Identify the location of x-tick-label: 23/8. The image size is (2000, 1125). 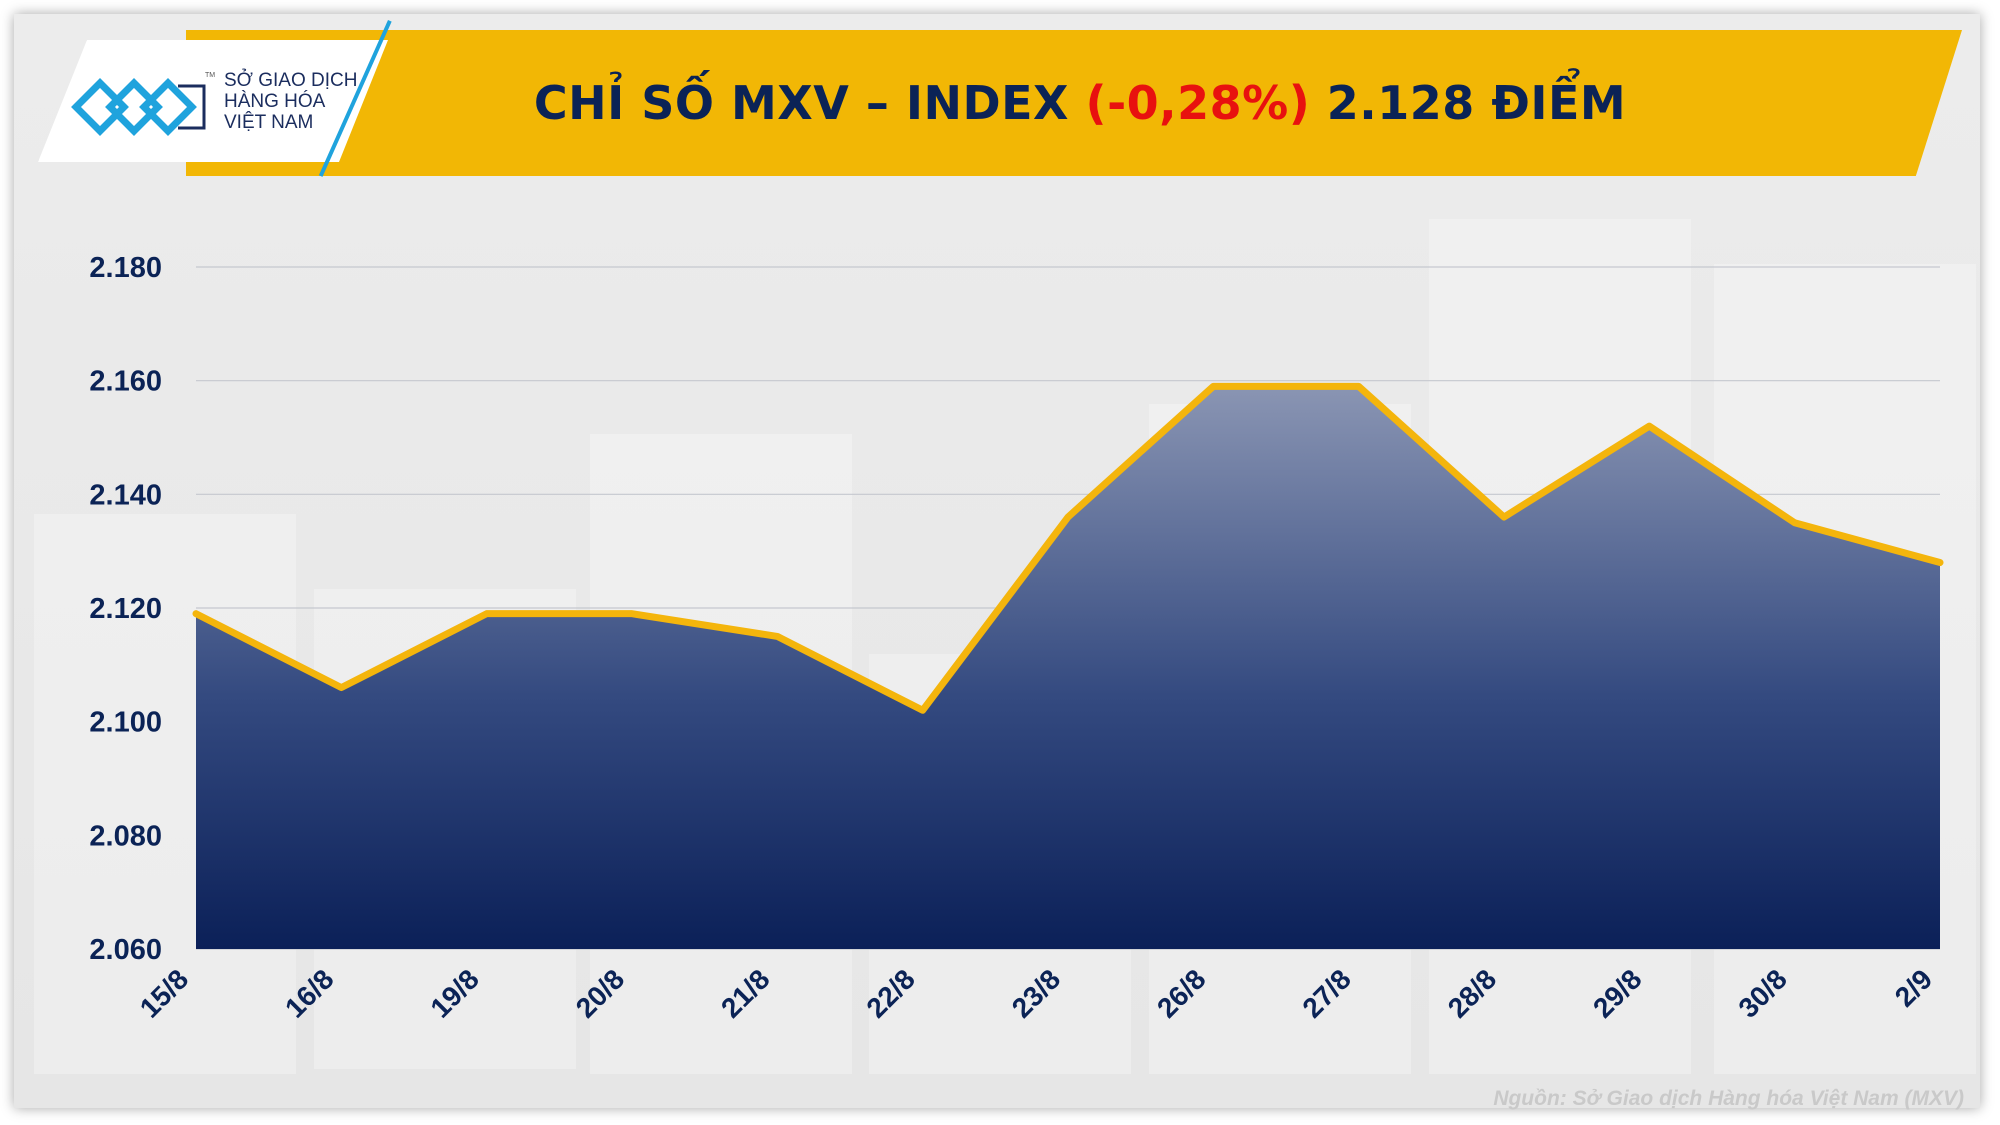
(1036, 993).